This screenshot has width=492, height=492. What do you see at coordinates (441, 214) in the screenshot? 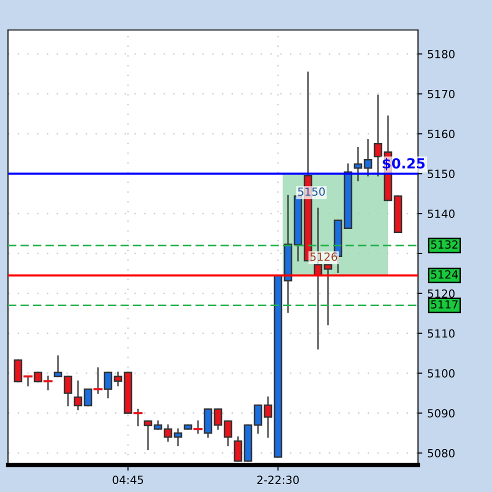
I see `y-tick-label: 5140` at bounding box center [441, 214].